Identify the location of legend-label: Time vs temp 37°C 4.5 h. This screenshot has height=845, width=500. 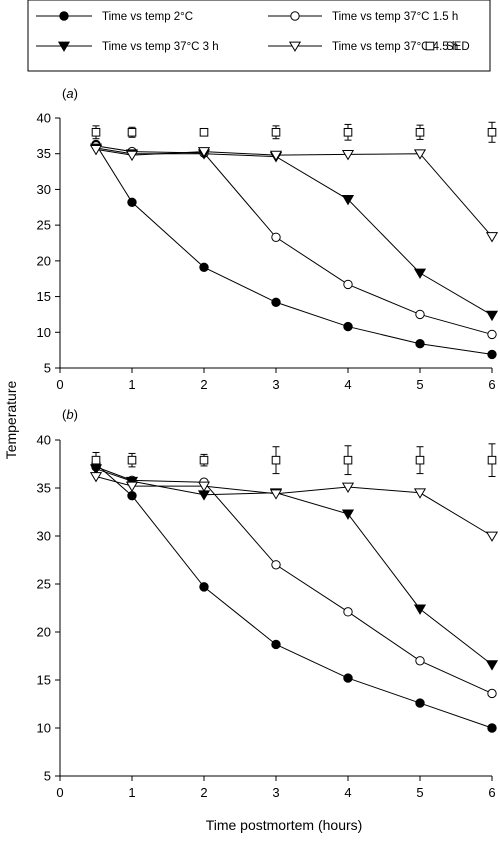
(395, 47).